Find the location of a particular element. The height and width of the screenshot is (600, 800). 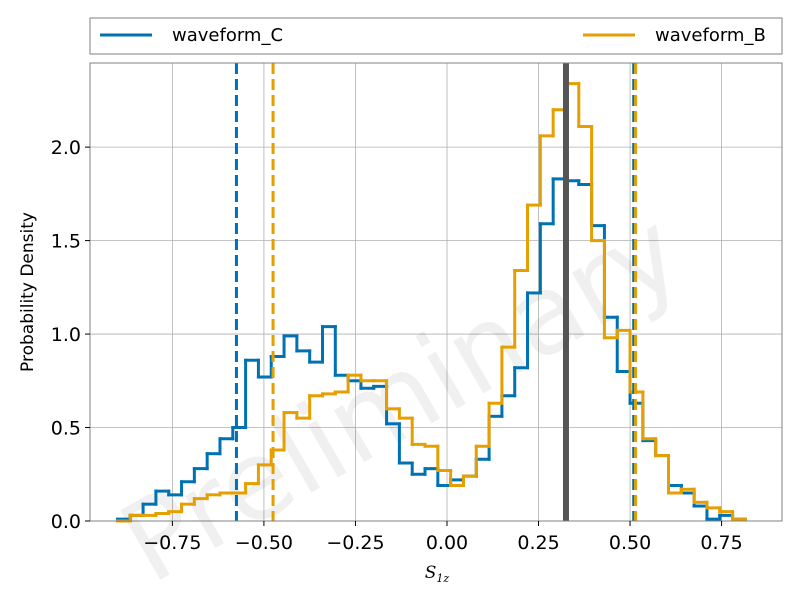

x-tick-label: 0.00 is located at coordinates (447, 543).